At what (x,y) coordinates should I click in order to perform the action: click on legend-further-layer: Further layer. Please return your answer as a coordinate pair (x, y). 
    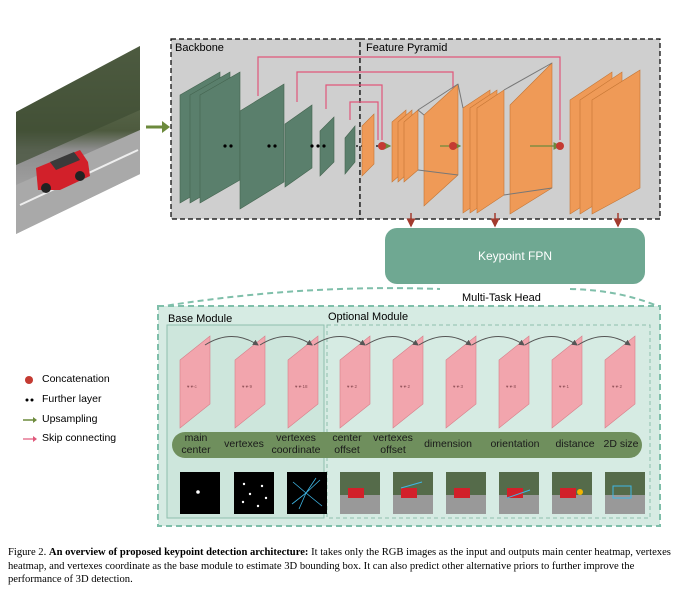
    Looking at the image, I should click on (72, 399).